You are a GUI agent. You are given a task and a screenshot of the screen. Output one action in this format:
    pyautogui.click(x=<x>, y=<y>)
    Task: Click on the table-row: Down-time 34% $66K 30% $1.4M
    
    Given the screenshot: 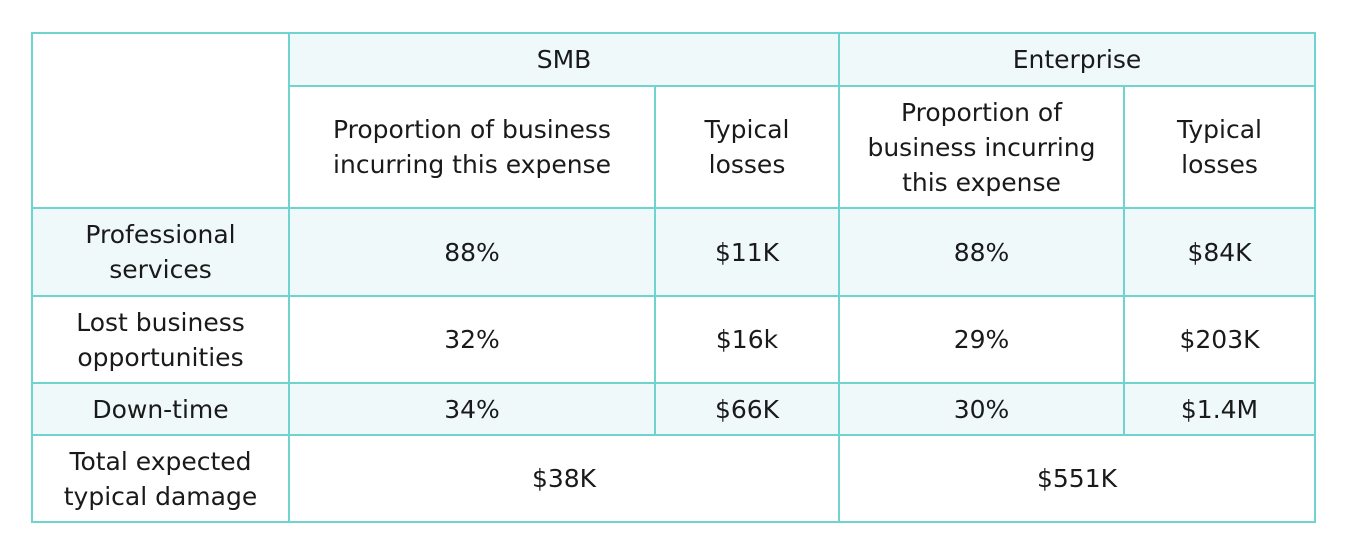 What is the action you would take?
    pyautogui.click(x=674, y=409)
    